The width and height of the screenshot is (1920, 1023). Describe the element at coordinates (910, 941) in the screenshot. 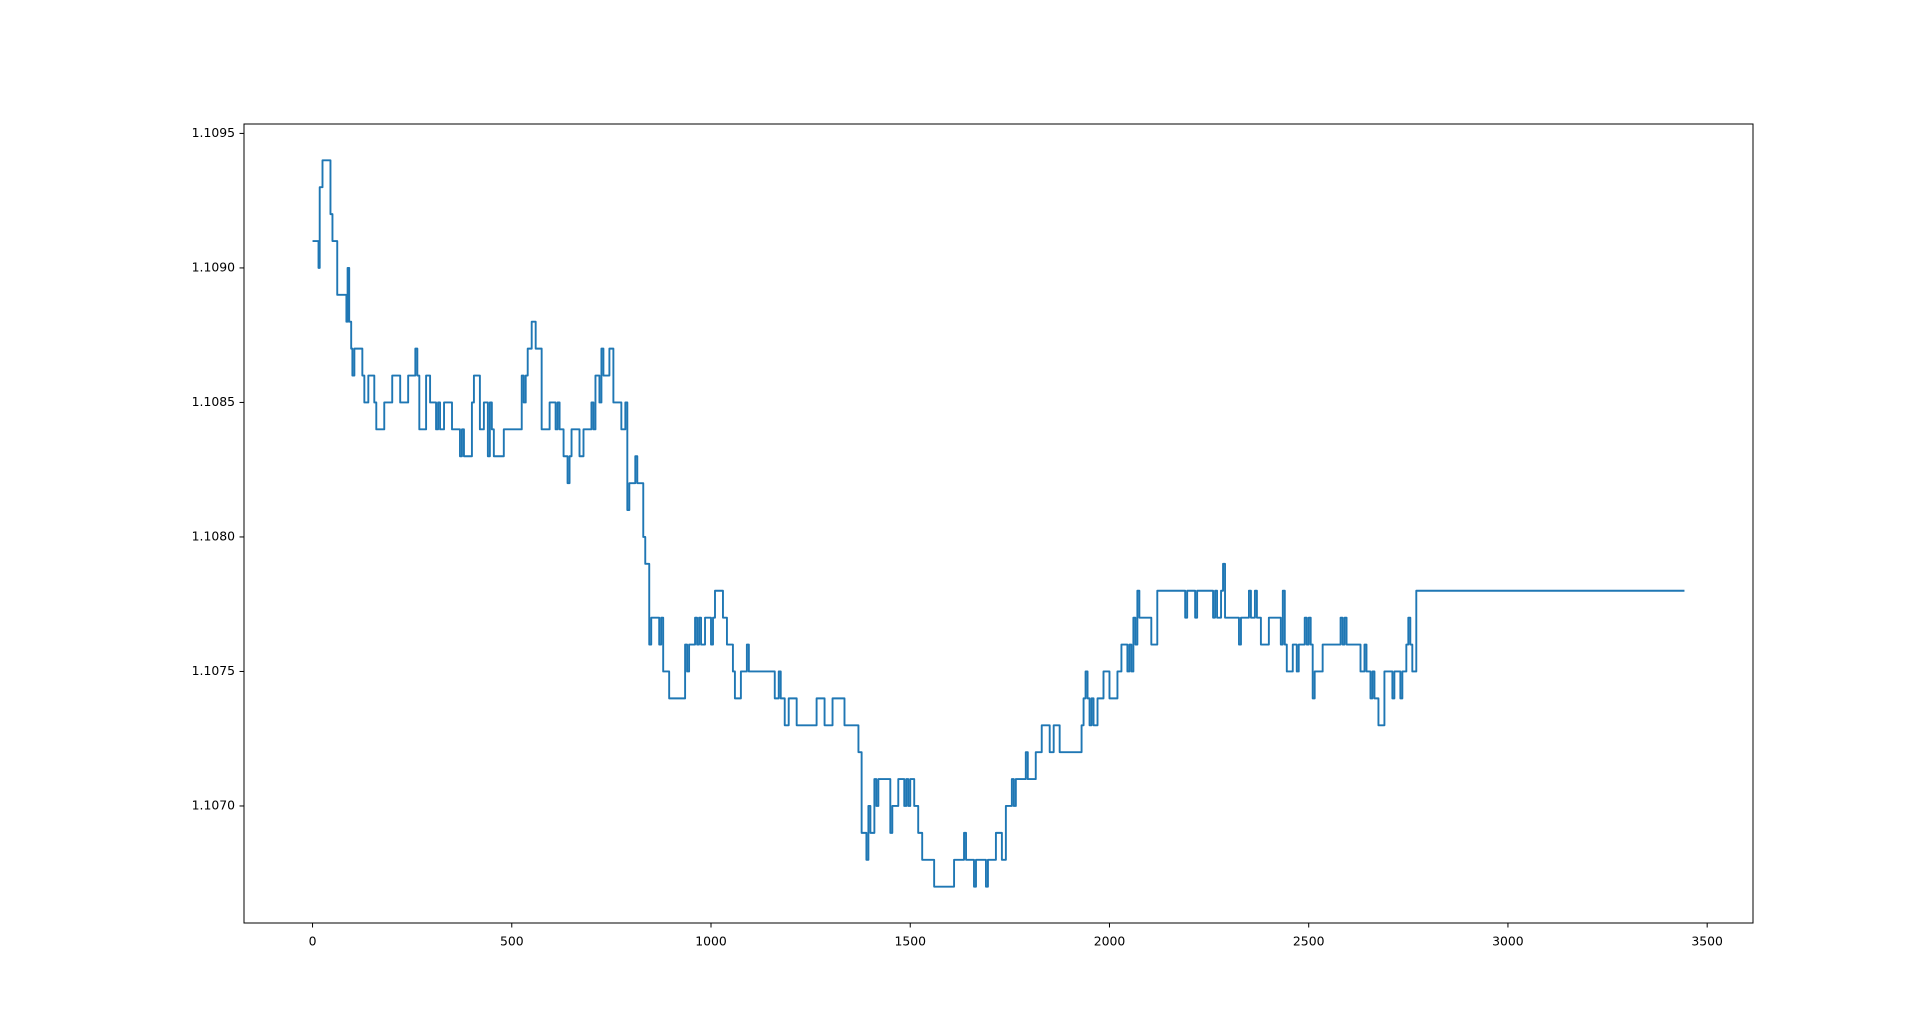

I see `x-tick-label: 1500` at that location.